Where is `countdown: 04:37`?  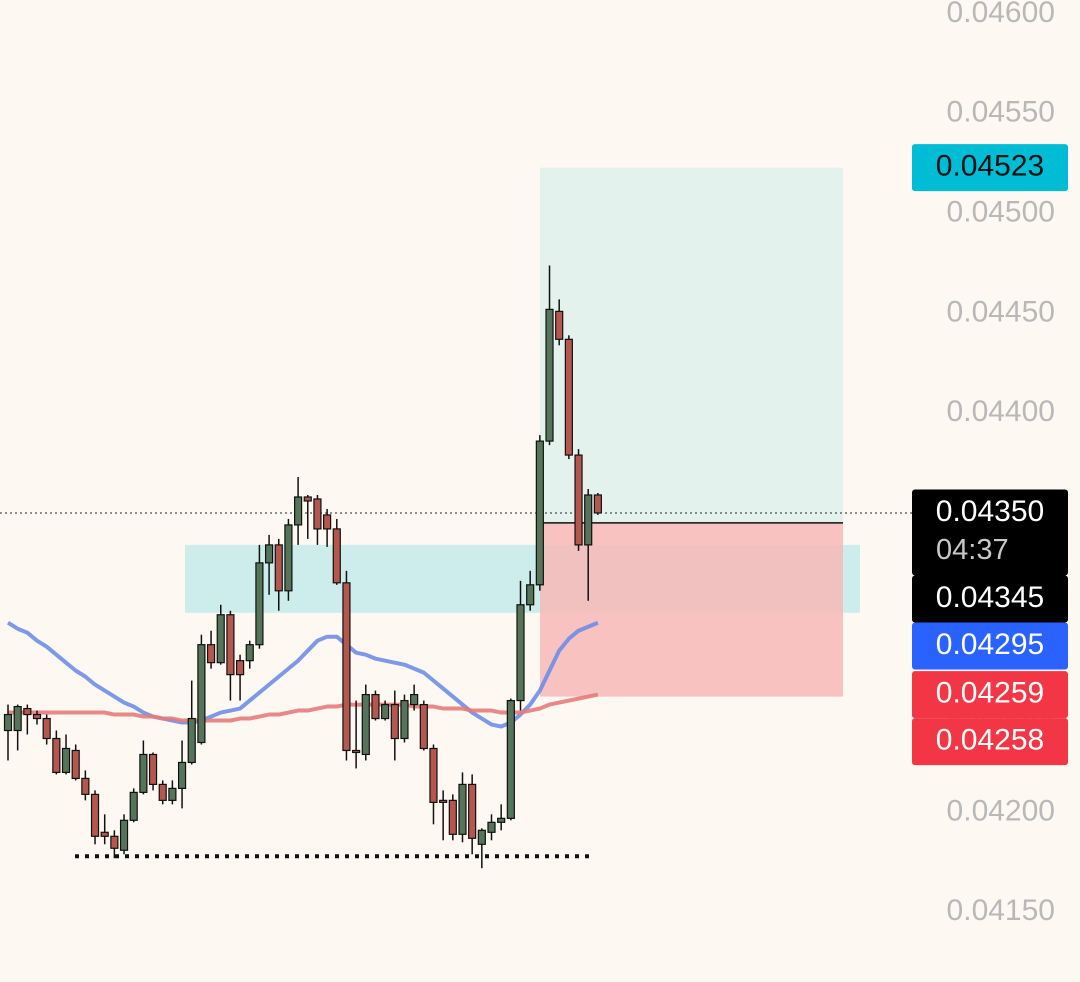 countdown: 04:37 is located at coordinates (972, 550).